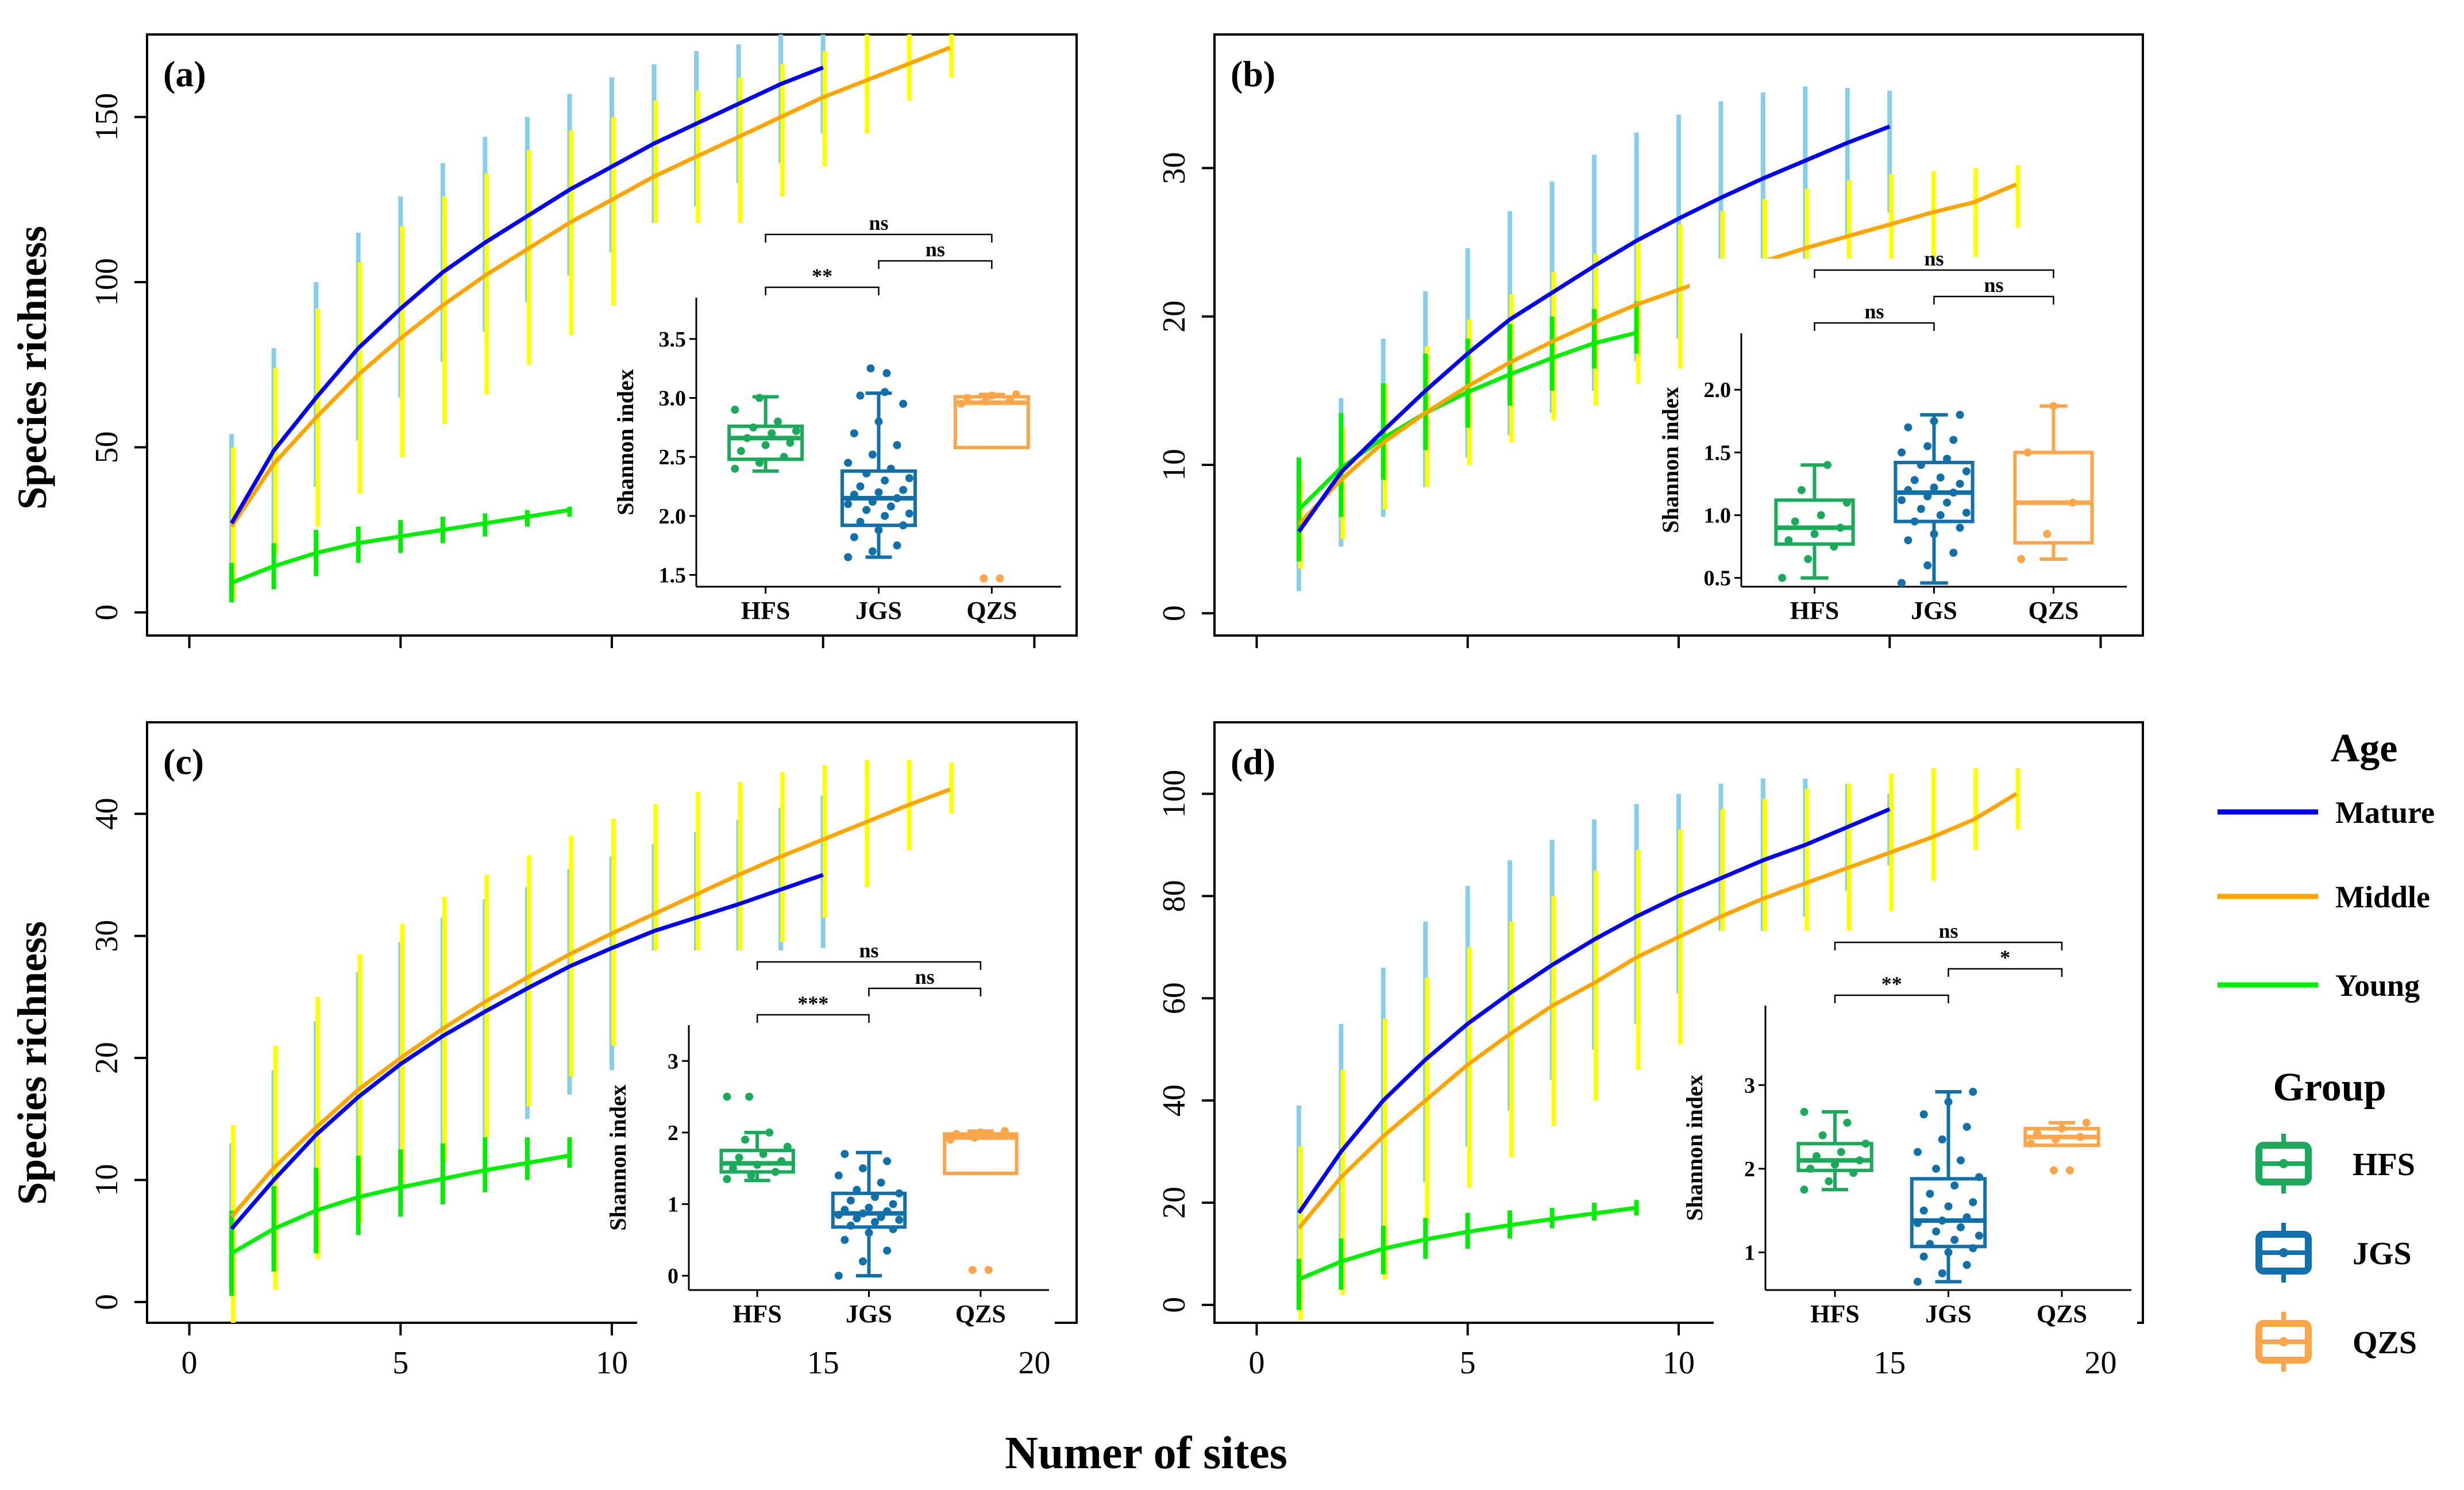 The image size is (2464, 1490). What do you see at coordinates (2385, 1343) in the screenshot?
I see `legend-qzs-label: QZS` at bounding box center [2385, 1343].